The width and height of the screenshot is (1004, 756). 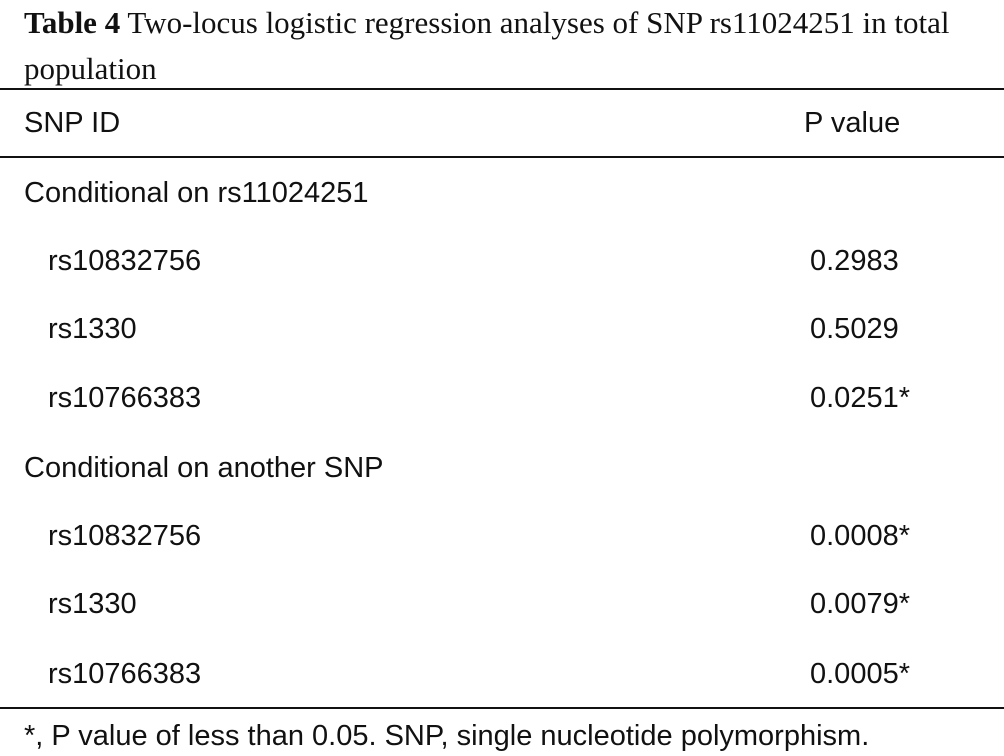 What do you see at coordinates (502, 157) in the screenshot?
I see `header-rule` at bounding box center [502, 157].